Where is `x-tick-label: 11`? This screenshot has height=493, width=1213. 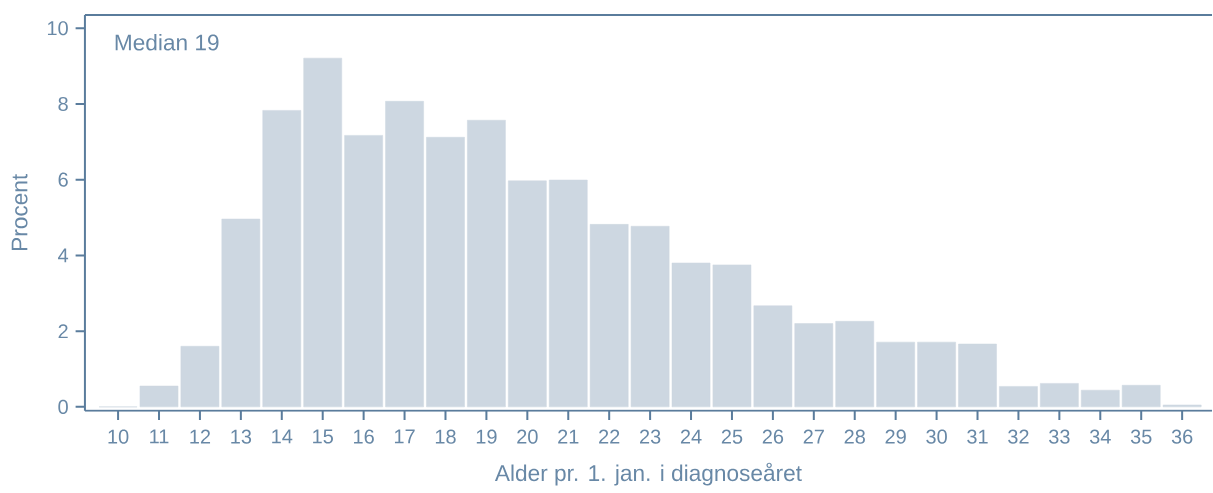 x-tick-label: 11 is located at coordinates (159, 436).